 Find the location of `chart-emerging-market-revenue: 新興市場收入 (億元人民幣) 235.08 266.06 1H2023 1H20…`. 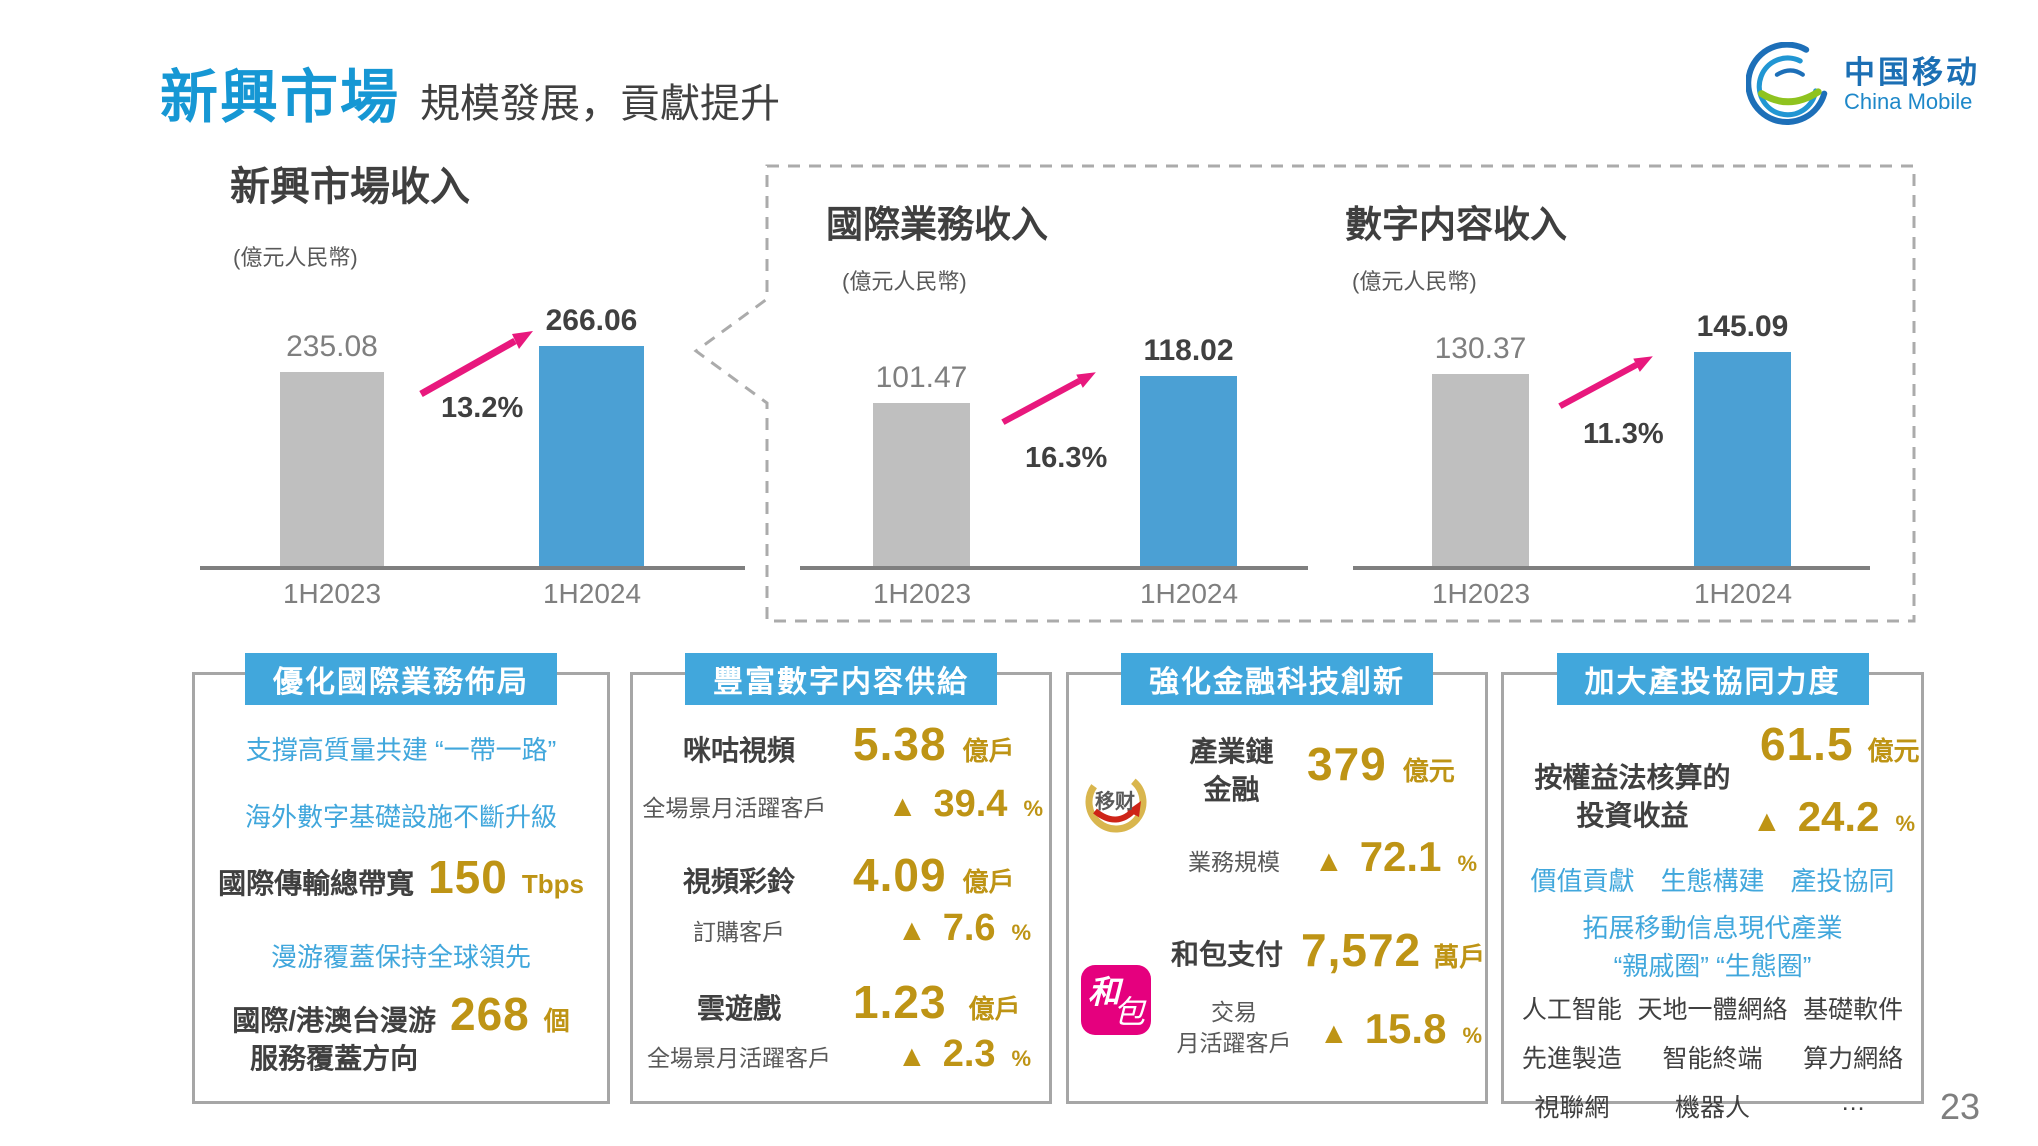

chart-emerging-market-revenue: 新興市場收入 (億元人民幣) 235.08 266.06 1H2023 1H20… is located at coordinates (472, 385).